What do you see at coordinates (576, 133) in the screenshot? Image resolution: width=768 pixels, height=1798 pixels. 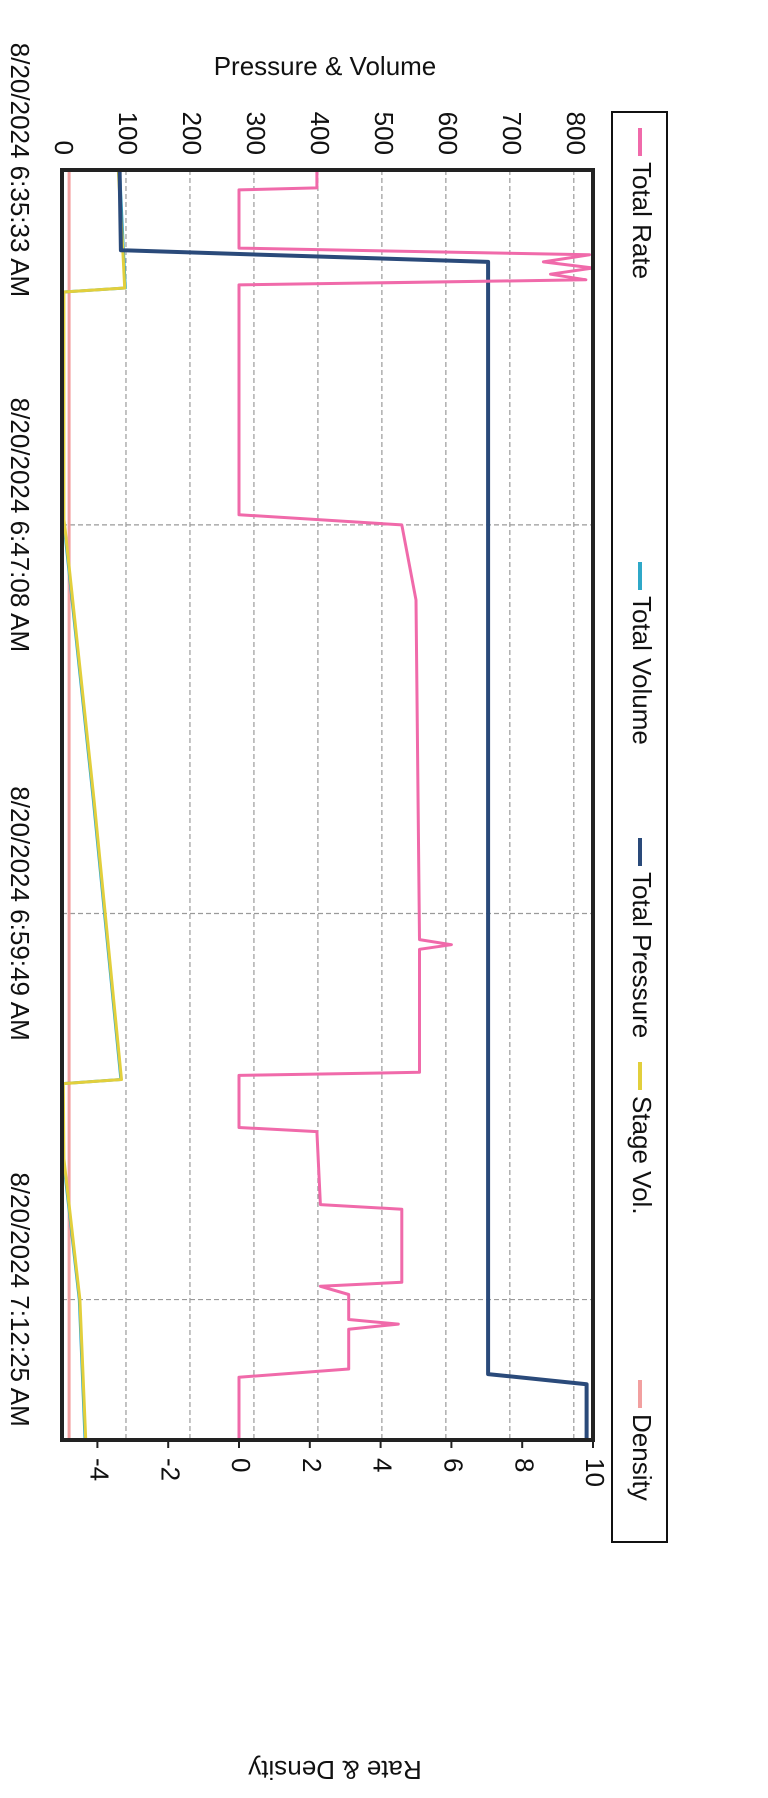 I see `y-tick-label: 800` at bounding box center [576, 133].